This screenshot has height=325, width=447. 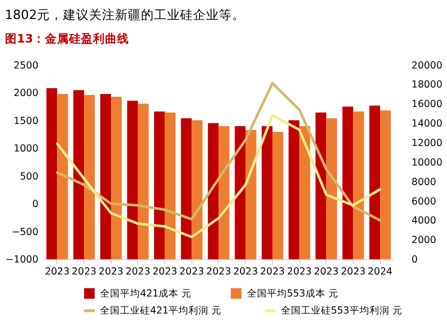 I want to click on text: 1802元，建议关注新疆的工业硅企业等。, so click(x=124, y=14).